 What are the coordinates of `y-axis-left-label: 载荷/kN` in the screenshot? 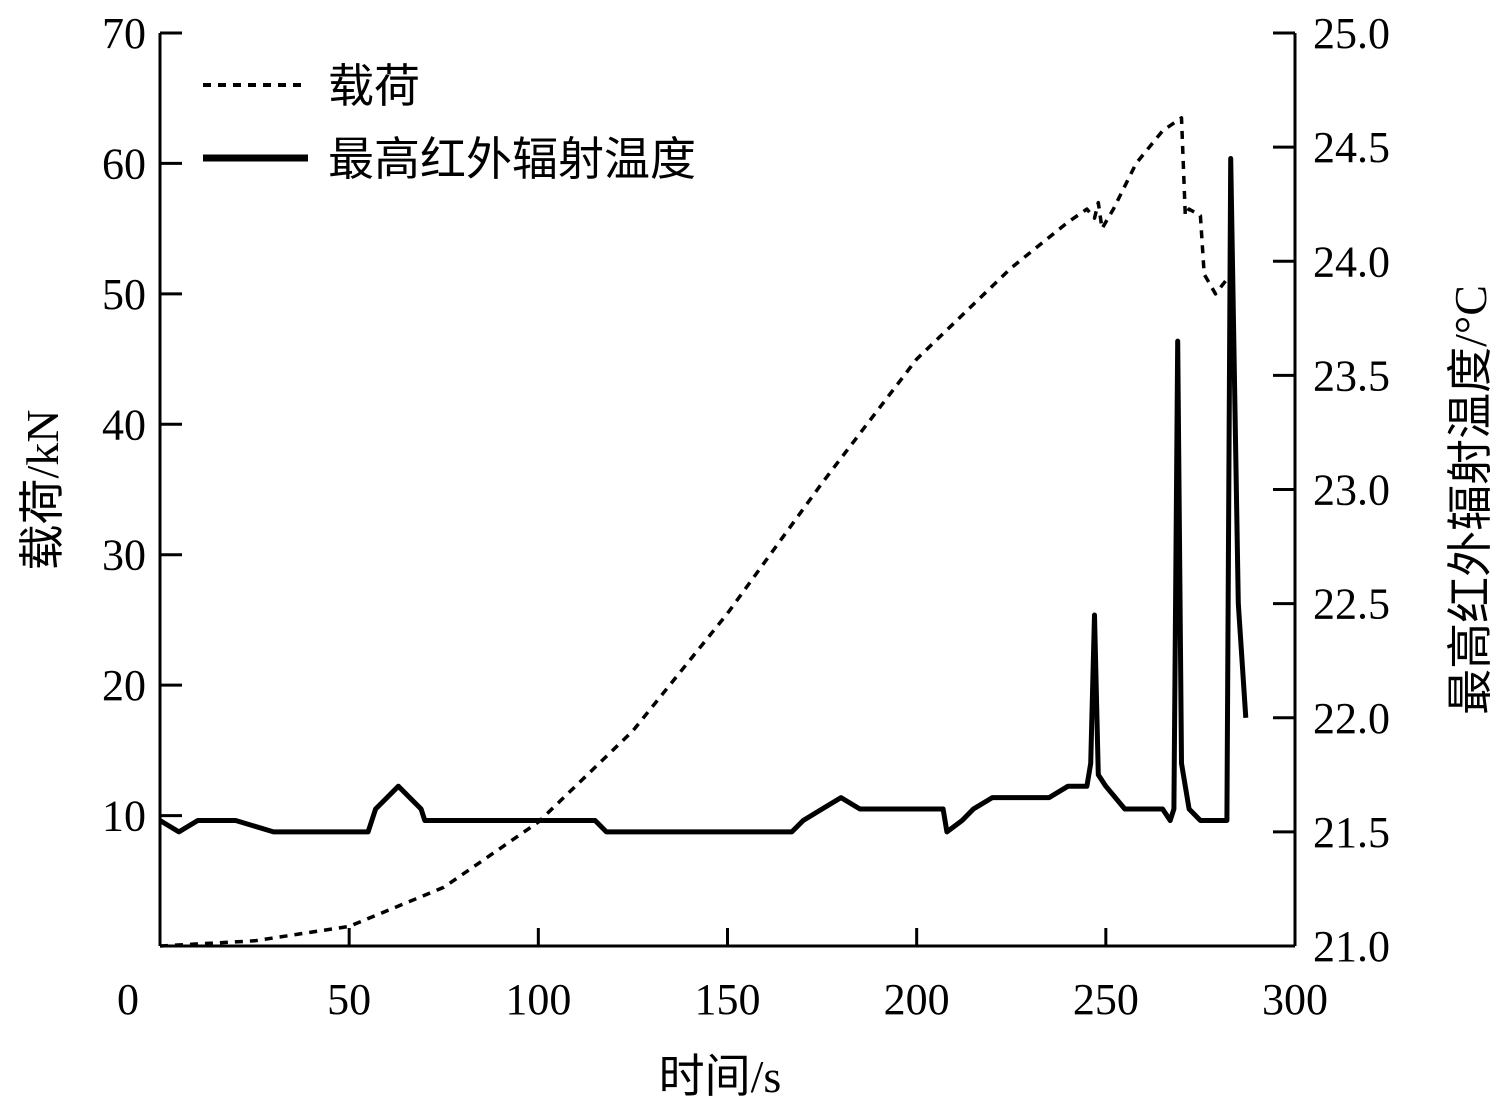 It's located at (42, 490).